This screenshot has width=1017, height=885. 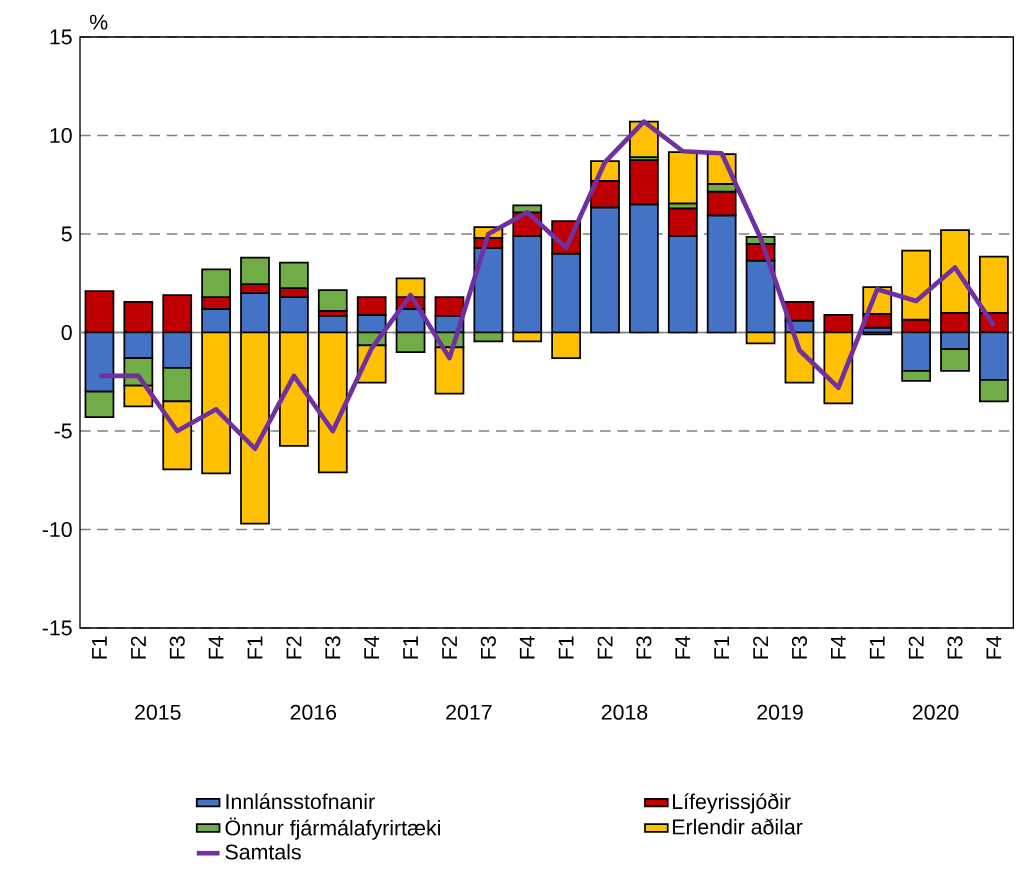 I want to click on legend-label: Innlánsstofnanir, so click(x=300, y=801).